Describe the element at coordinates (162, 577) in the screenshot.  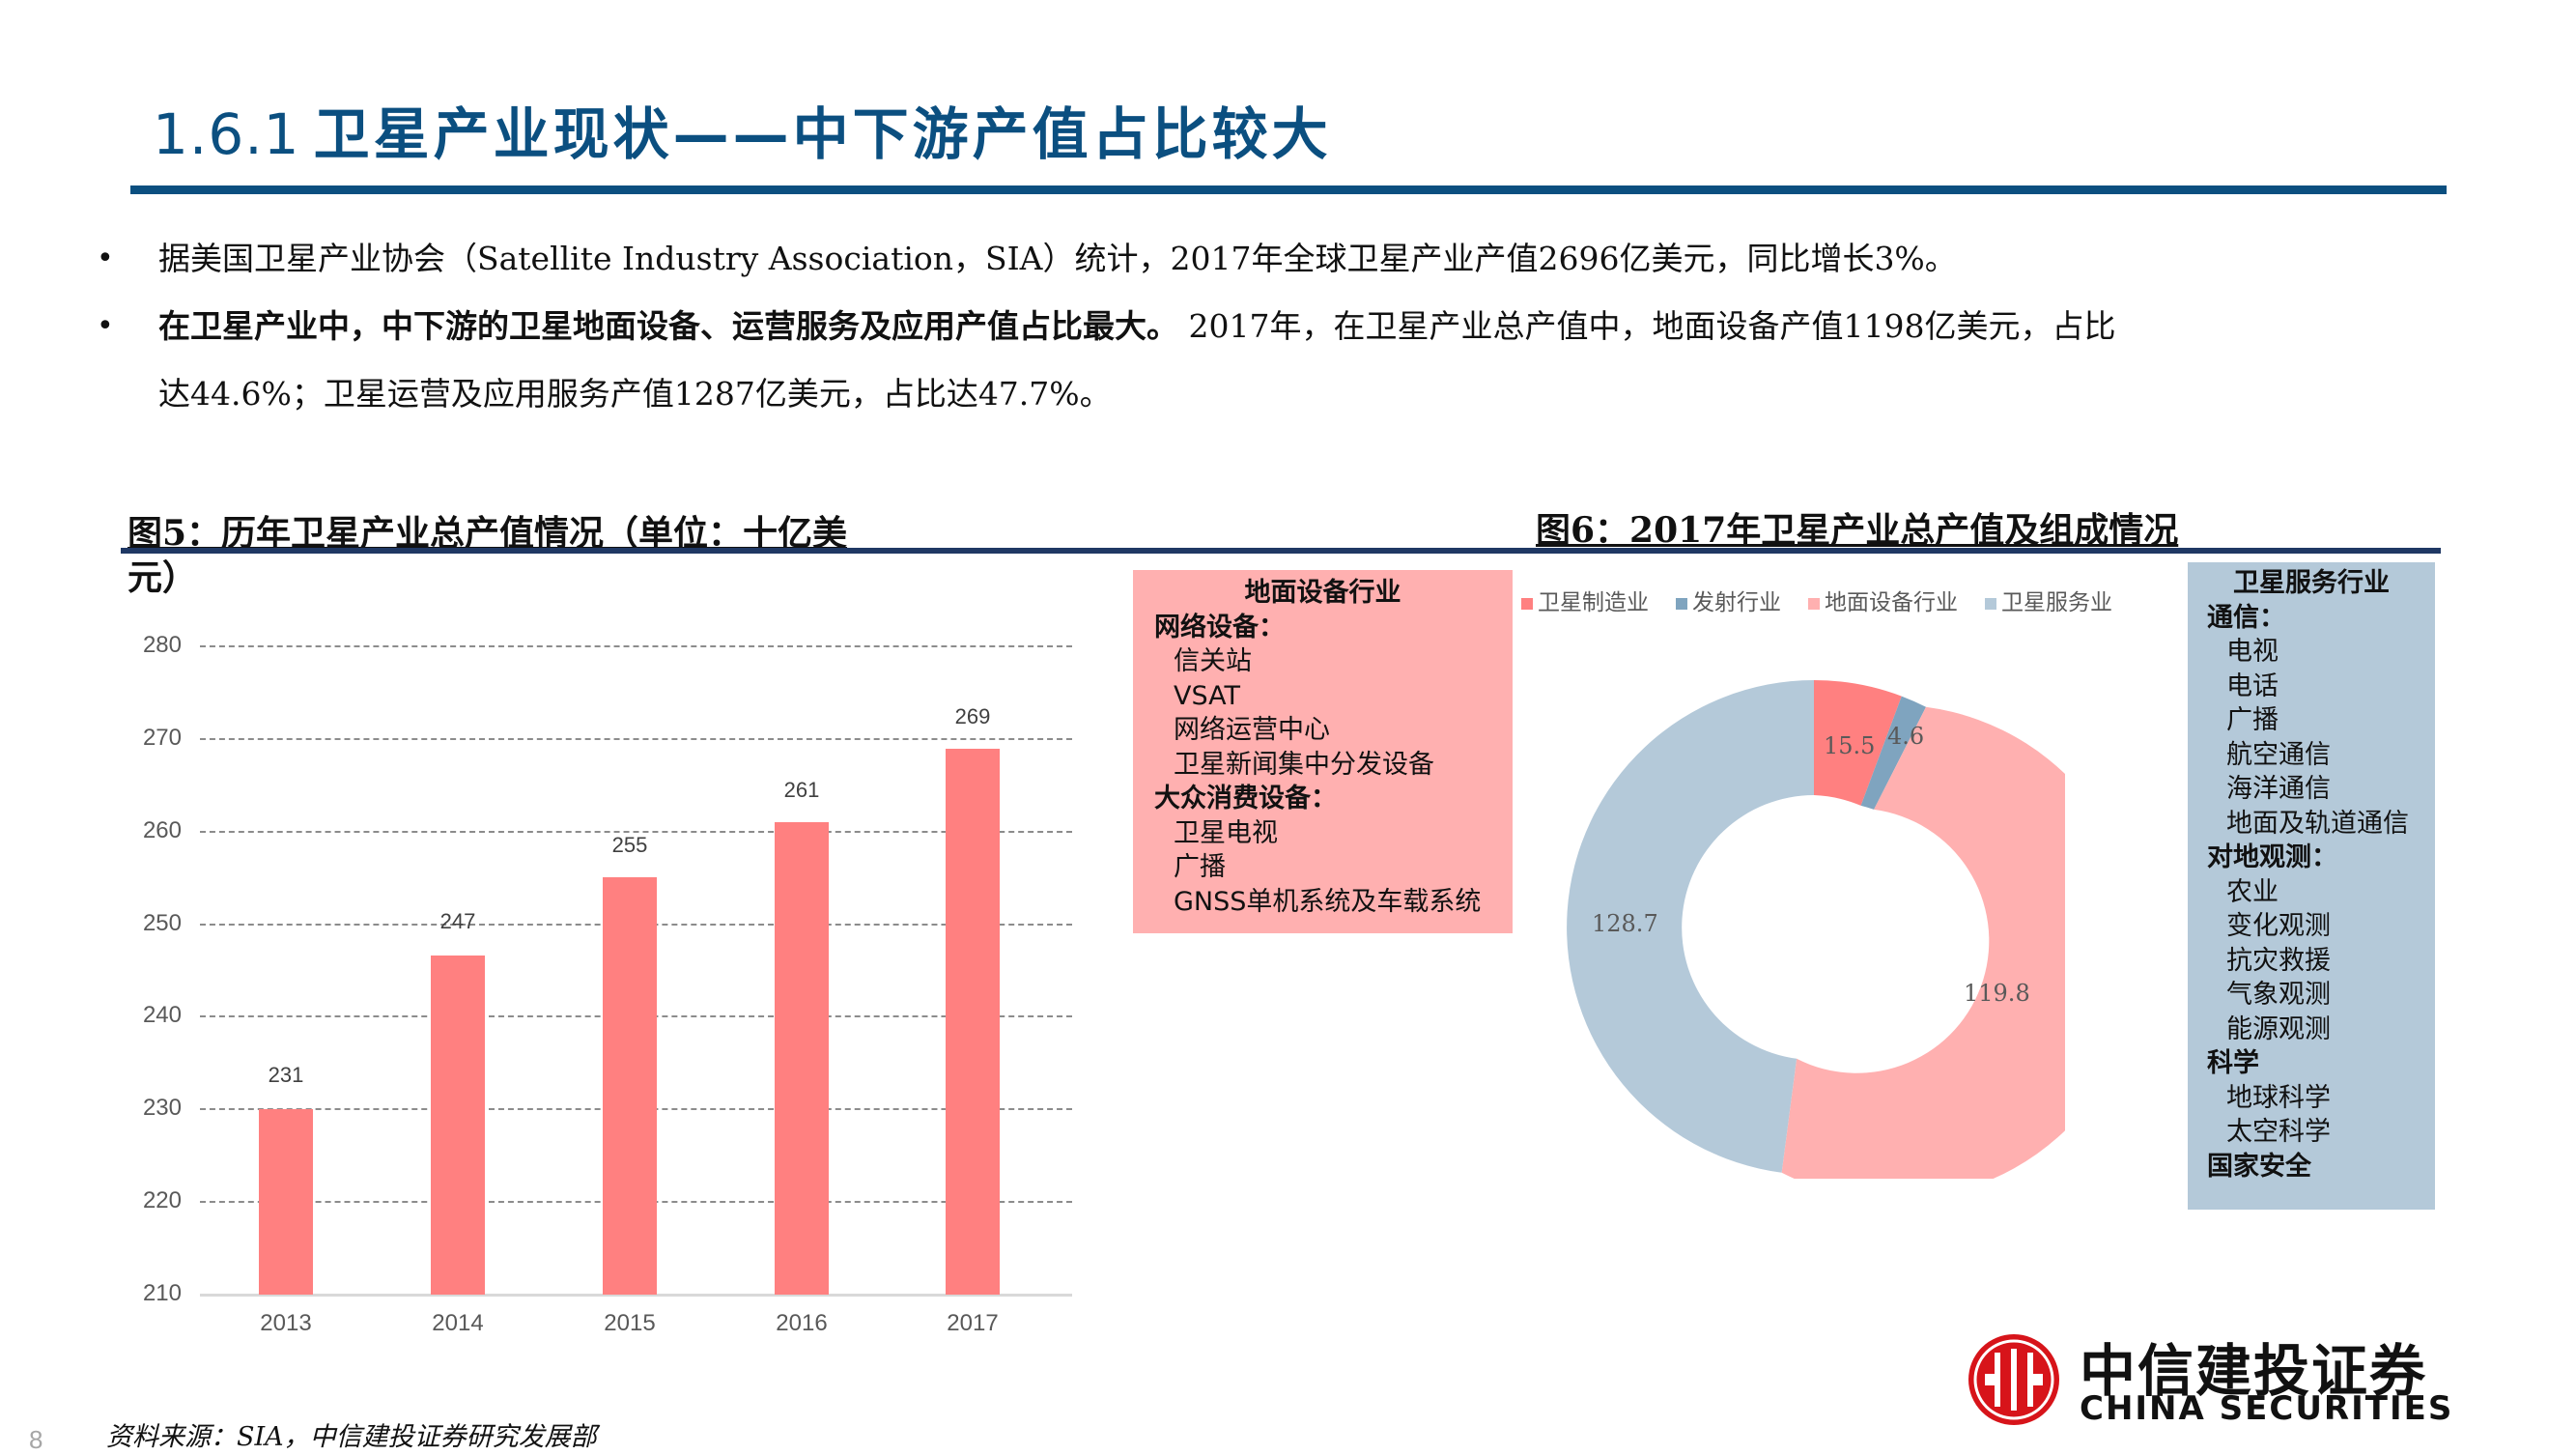
I see `figure5-title-line2: 元）` at that location.